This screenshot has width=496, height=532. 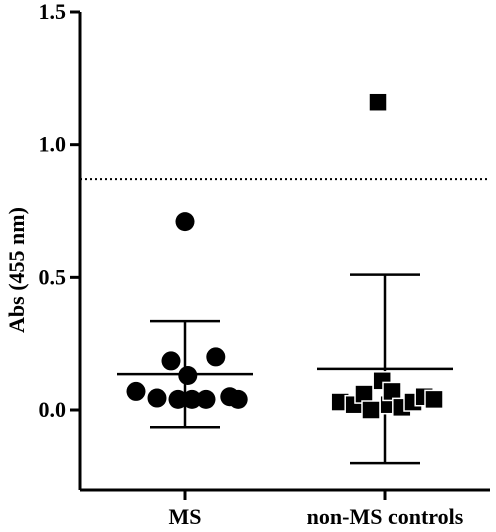 I want to click on y-tick-label: 1.5, so click(x=53, y=12).